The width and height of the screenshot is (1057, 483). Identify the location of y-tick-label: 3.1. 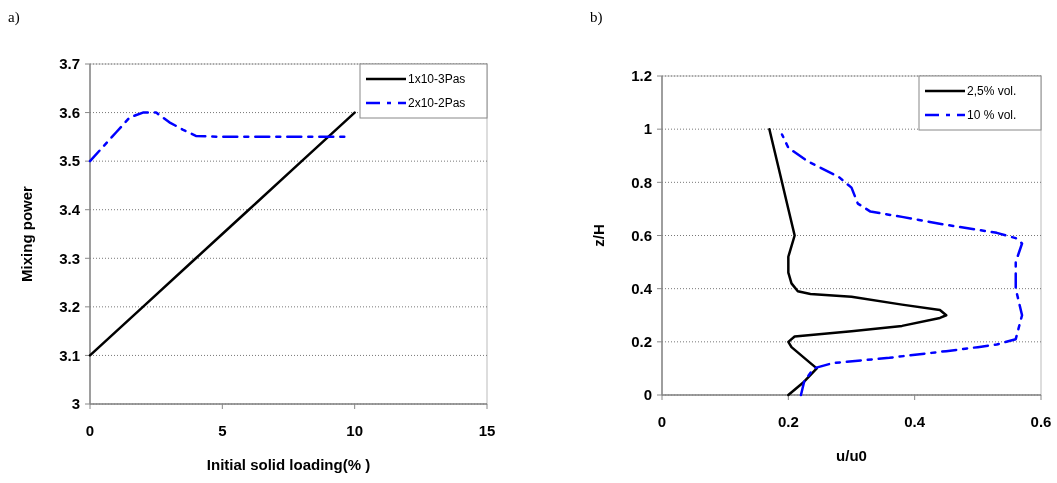
(69, 355).